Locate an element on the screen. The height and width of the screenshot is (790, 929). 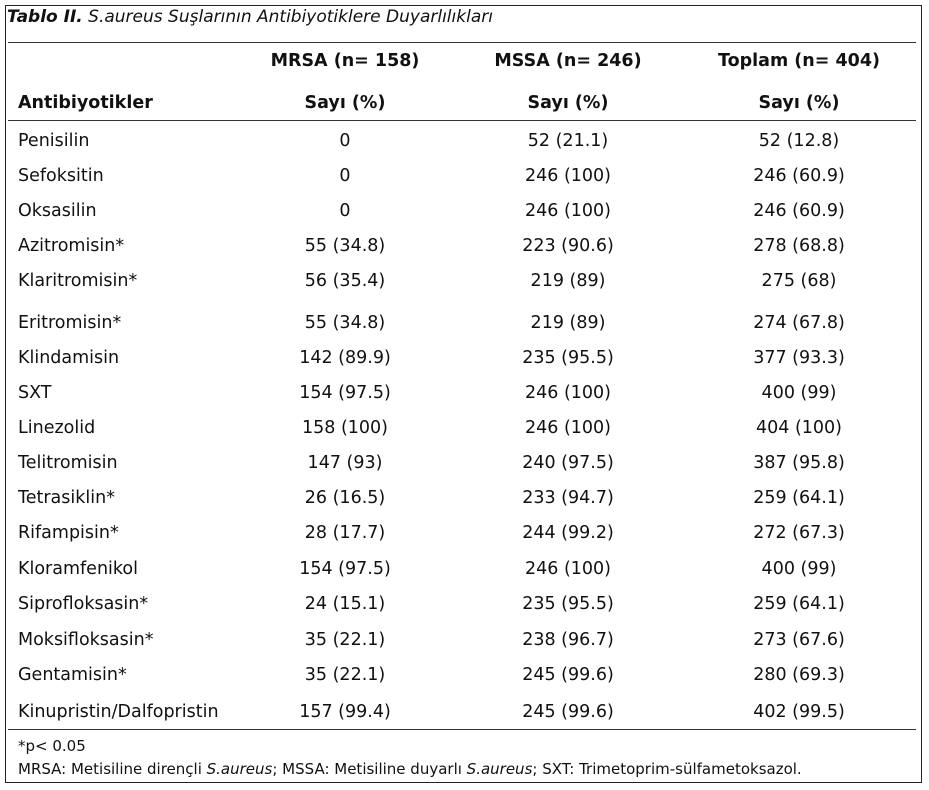
antibiotic-name: Moksifloksasin* is located at coordinates (86, 640).